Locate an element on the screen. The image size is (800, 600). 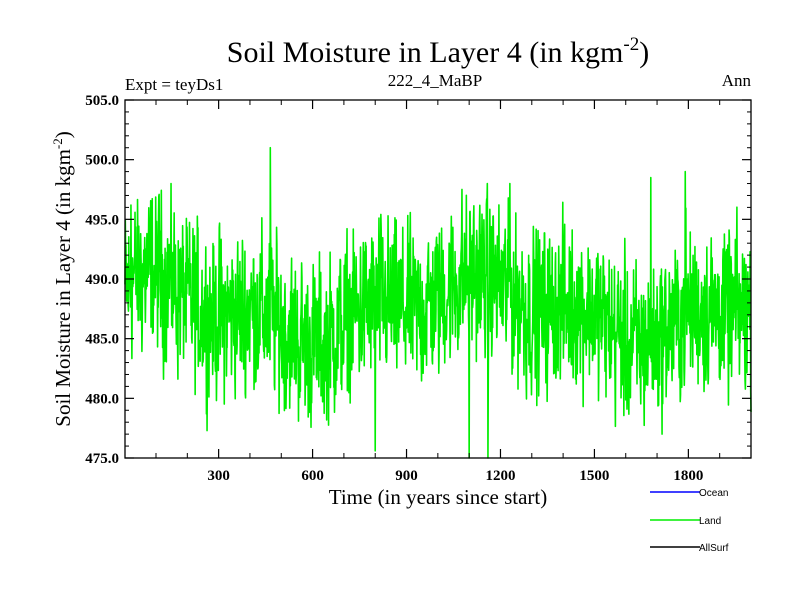
y-tick-label: 480.0 is located at coordinates (102, 399).